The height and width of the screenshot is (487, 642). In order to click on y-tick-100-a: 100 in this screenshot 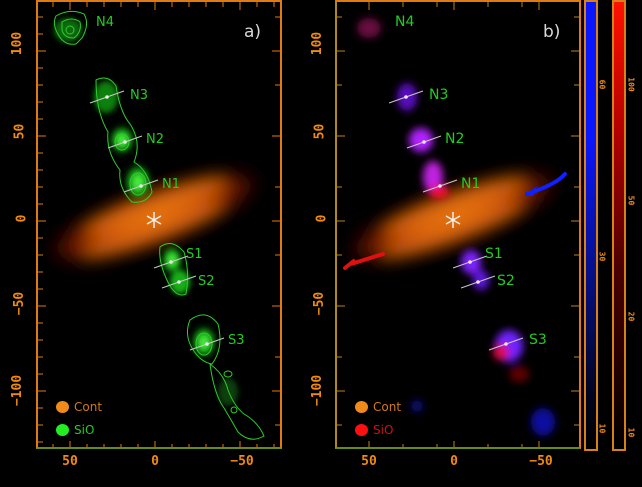, I will do `click(18, 43)`.